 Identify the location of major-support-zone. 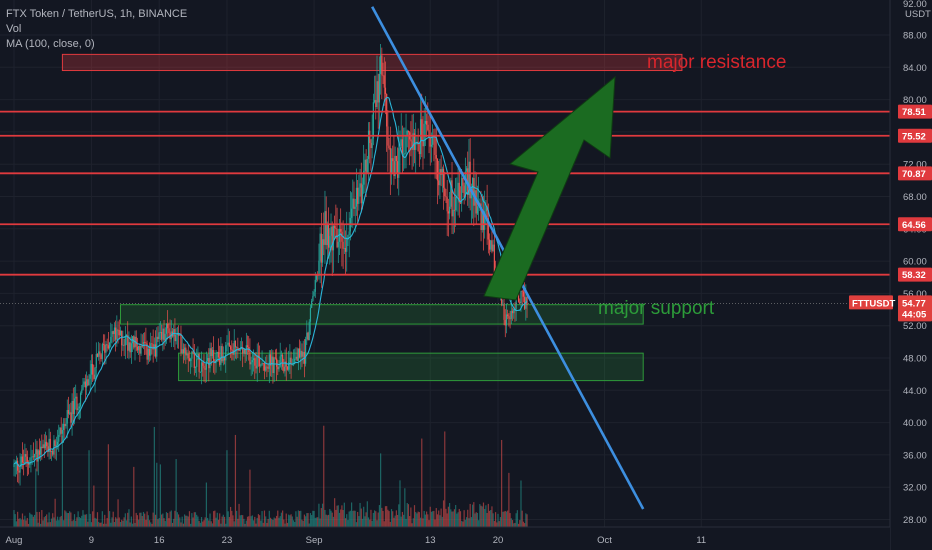
(381, 314).